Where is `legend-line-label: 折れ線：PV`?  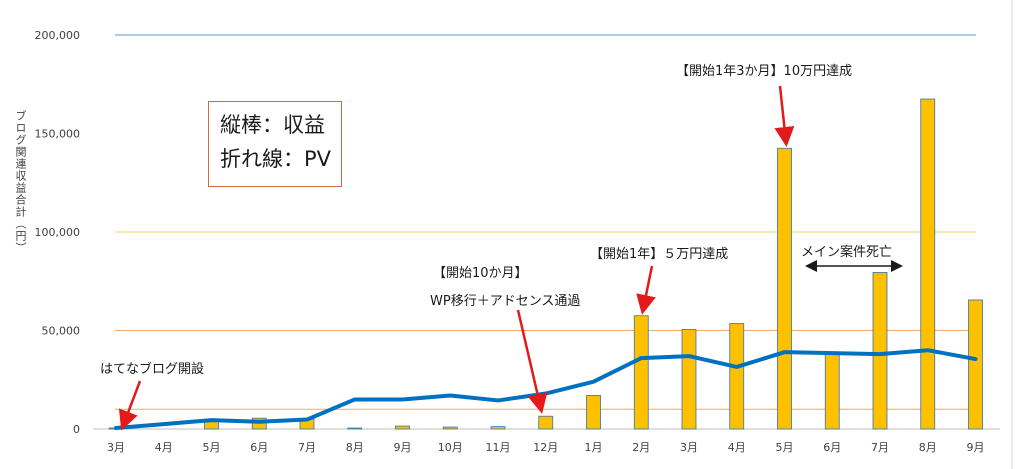 legend-line-label: 折れ線：PV is located at coordinates (276, 159).